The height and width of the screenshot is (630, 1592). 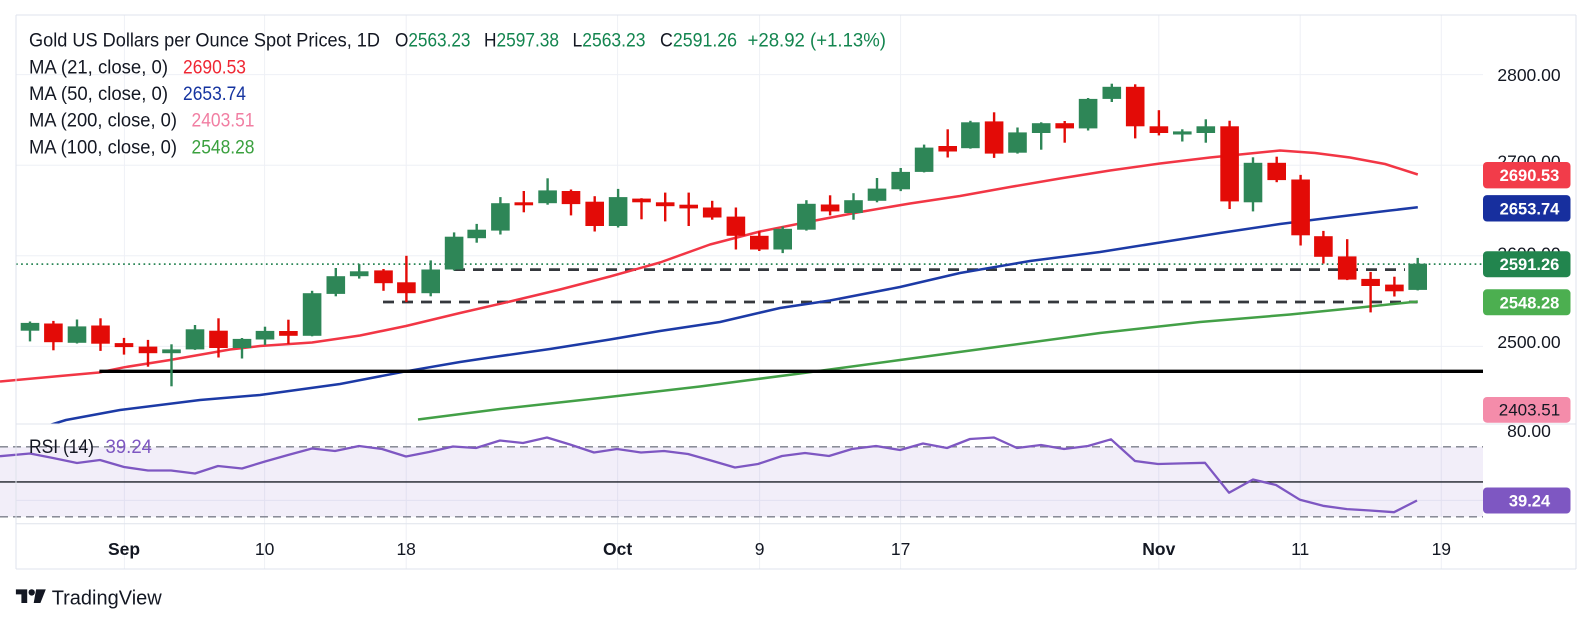 I want to click on svg-text: 2800.00, so click(x=1529, y=75).